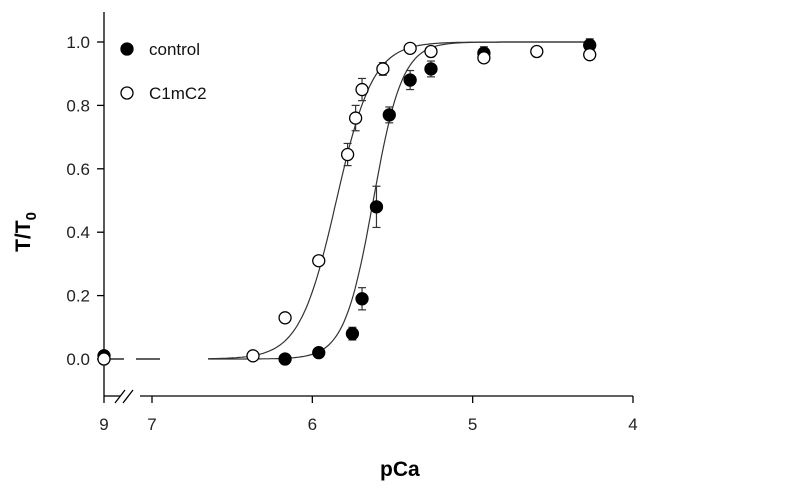 This screenshot has height=500, width=800. Describe the element at coordinates (78, 105) in the screenshot. I see `y-tick-label: 0.8` at that location.